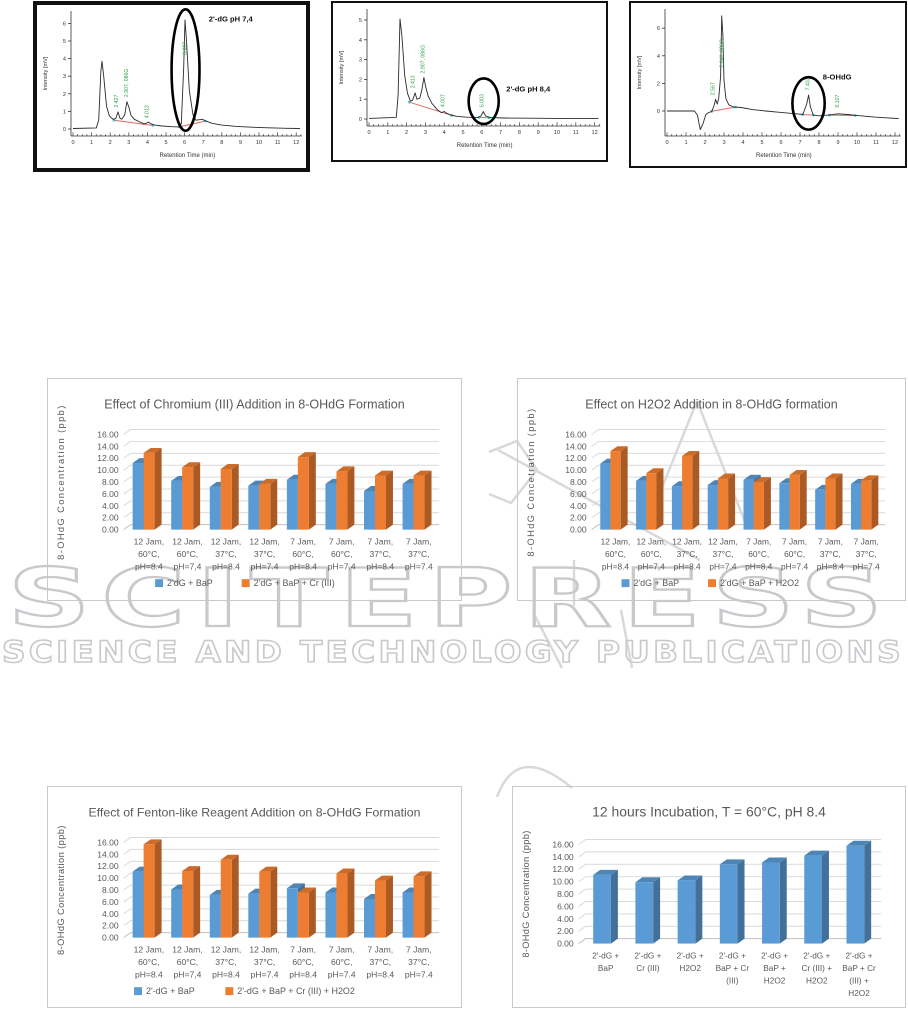 The height and width of the screenshot is (1013, 908). I want to click on peak-retention-label: 2.640, 086G, so click(723, 53).